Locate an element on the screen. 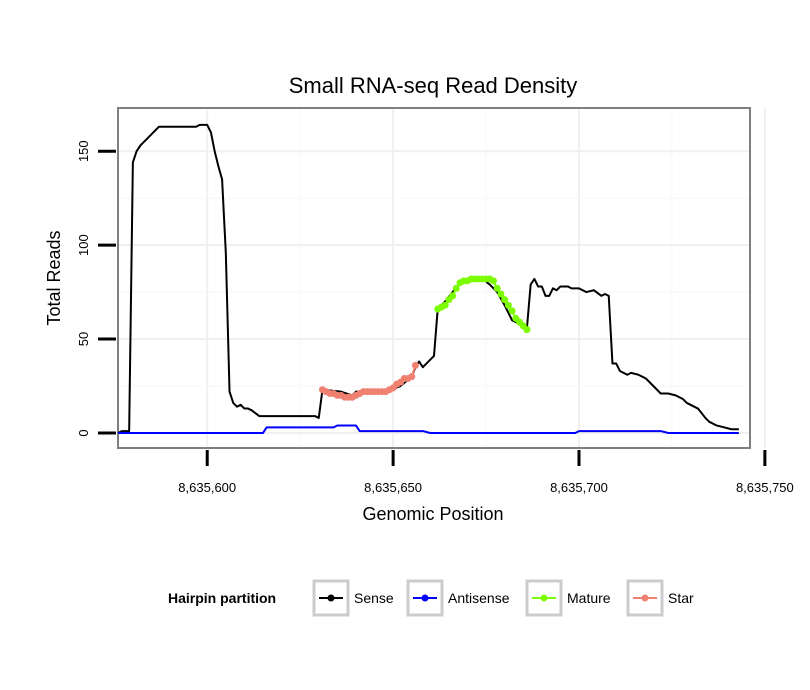 The width and height of the screenshot is (810, 690). chart-title: Small RNA-seq Read Density is located at coordinates (433, 85).